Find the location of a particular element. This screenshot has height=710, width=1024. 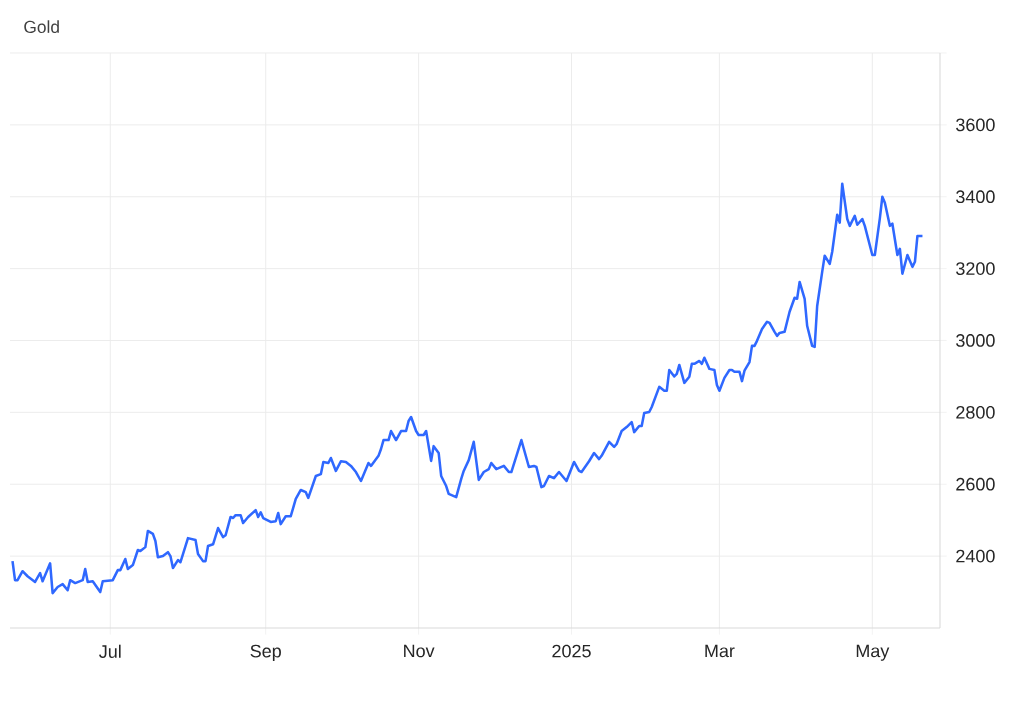

y-tick-label: 2600 is located at coordinates (975, 484).